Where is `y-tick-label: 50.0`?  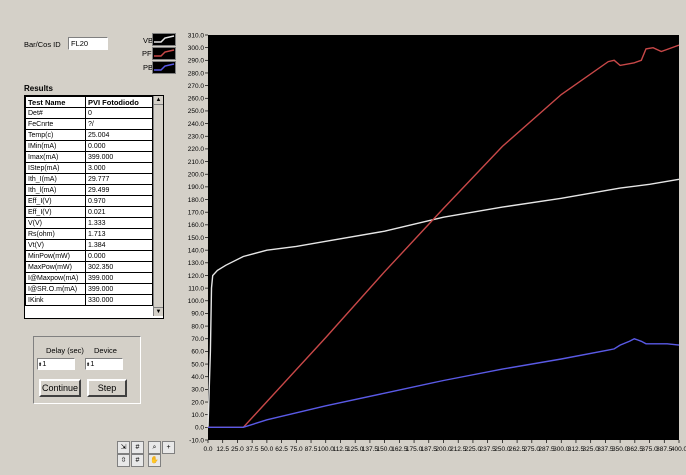
y-tick-label: 50.0 is located at coordinates (197, 364).